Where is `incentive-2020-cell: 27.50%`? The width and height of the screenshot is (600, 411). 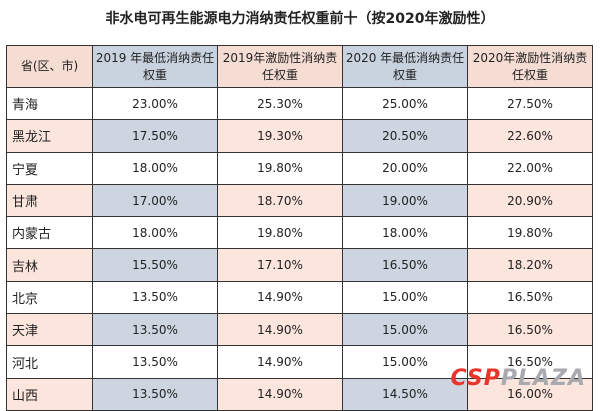 incentive-2020-cell: 27.50% is located at coordinates (530, 103).